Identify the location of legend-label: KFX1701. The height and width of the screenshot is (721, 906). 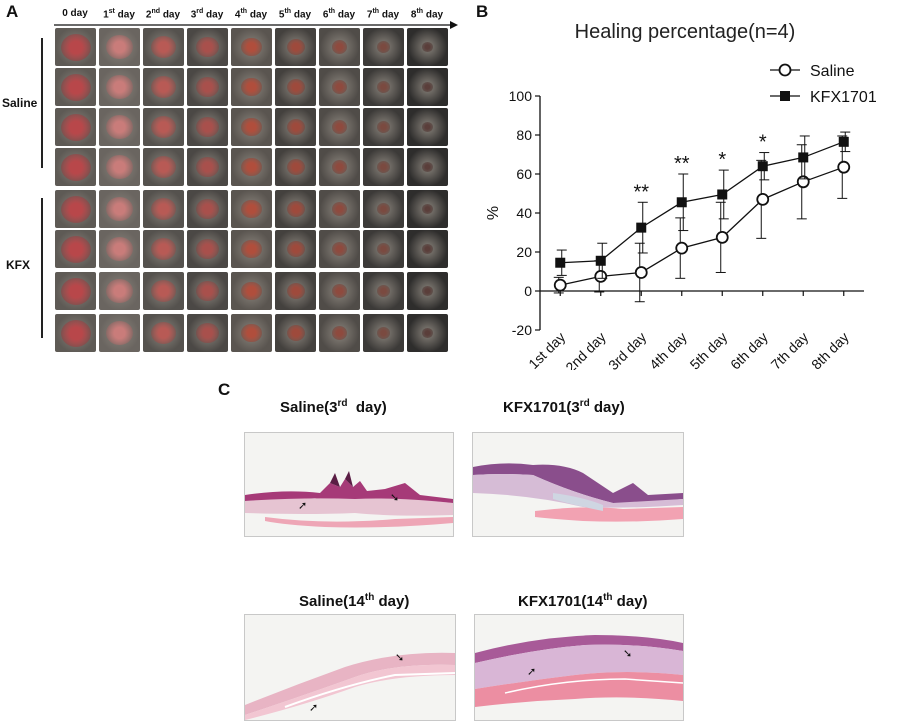
(843, 97).